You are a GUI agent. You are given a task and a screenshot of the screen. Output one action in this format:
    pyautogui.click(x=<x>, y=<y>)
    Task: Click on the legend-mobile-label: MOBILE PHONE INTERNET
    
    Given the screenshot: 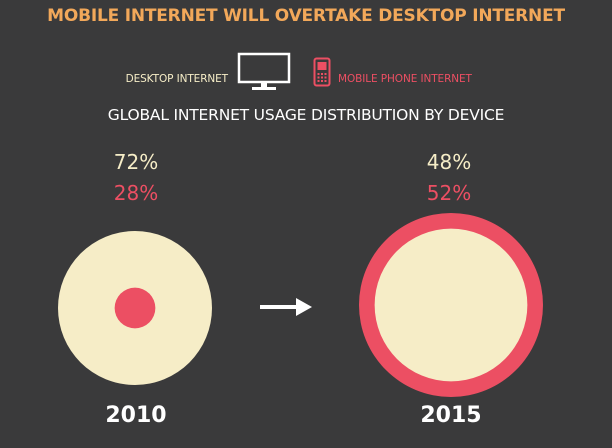 What is the action you would take?
    pyautogui.click(x=405, y=79)
    